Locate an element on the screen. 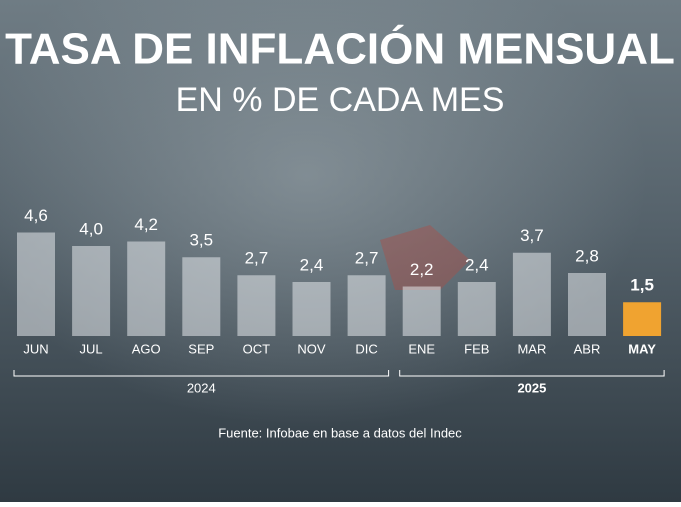 This screenshot has height=507, width=681. x-tick-label: JUL is located at coordinates (91, 348).